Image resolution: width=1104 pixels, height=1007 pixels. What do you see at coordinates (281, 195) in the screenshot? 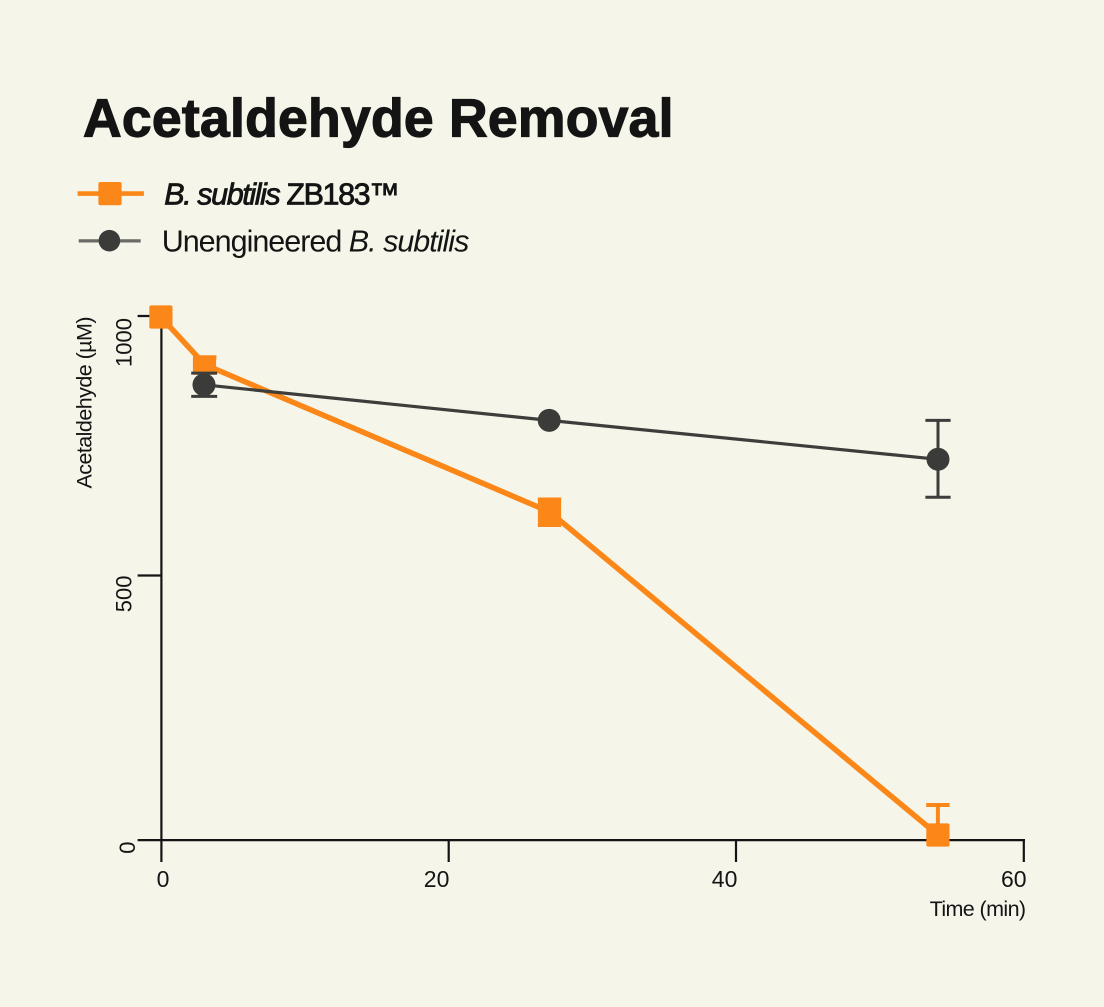
I see `svg-text: B. subtilis ZB183™` at bounding box center [281, 195].